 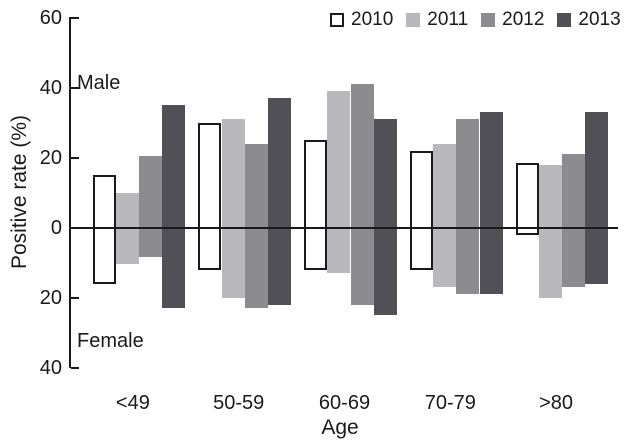 What do you see at coordinates (599, 19) in the screenshot?
I see `legend-label-2013: 2013` at bounding box center [599, 19].